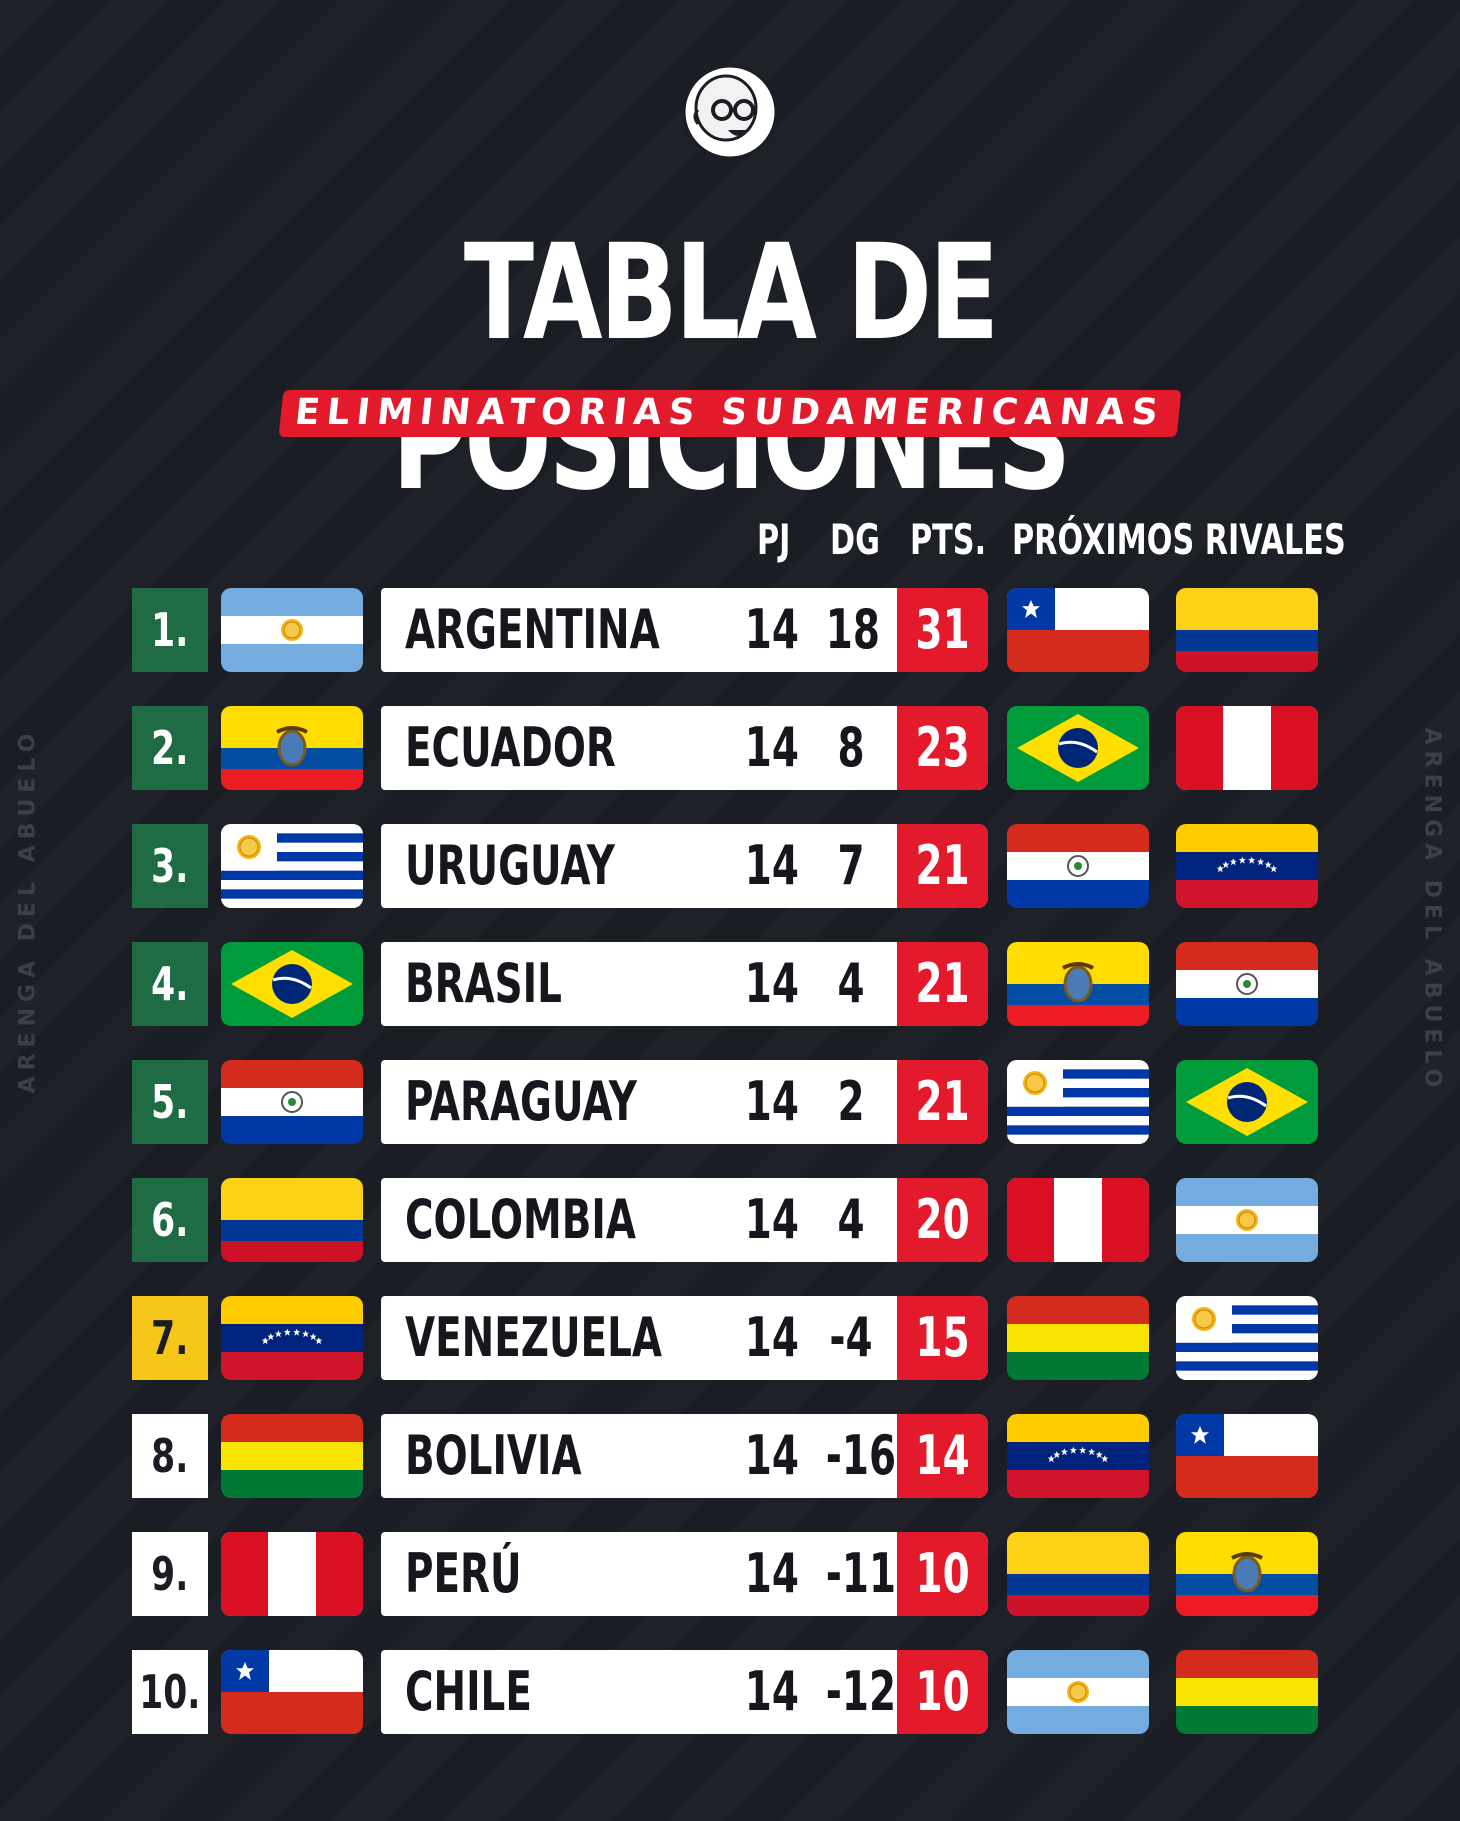 Image resolution: width=1460 pixels, height=1821 pixels. What do you see at coordinates (521, 1101) in the screenshot?
I see `team-name: PARAGUAY` at bounding box center [521, 1101].